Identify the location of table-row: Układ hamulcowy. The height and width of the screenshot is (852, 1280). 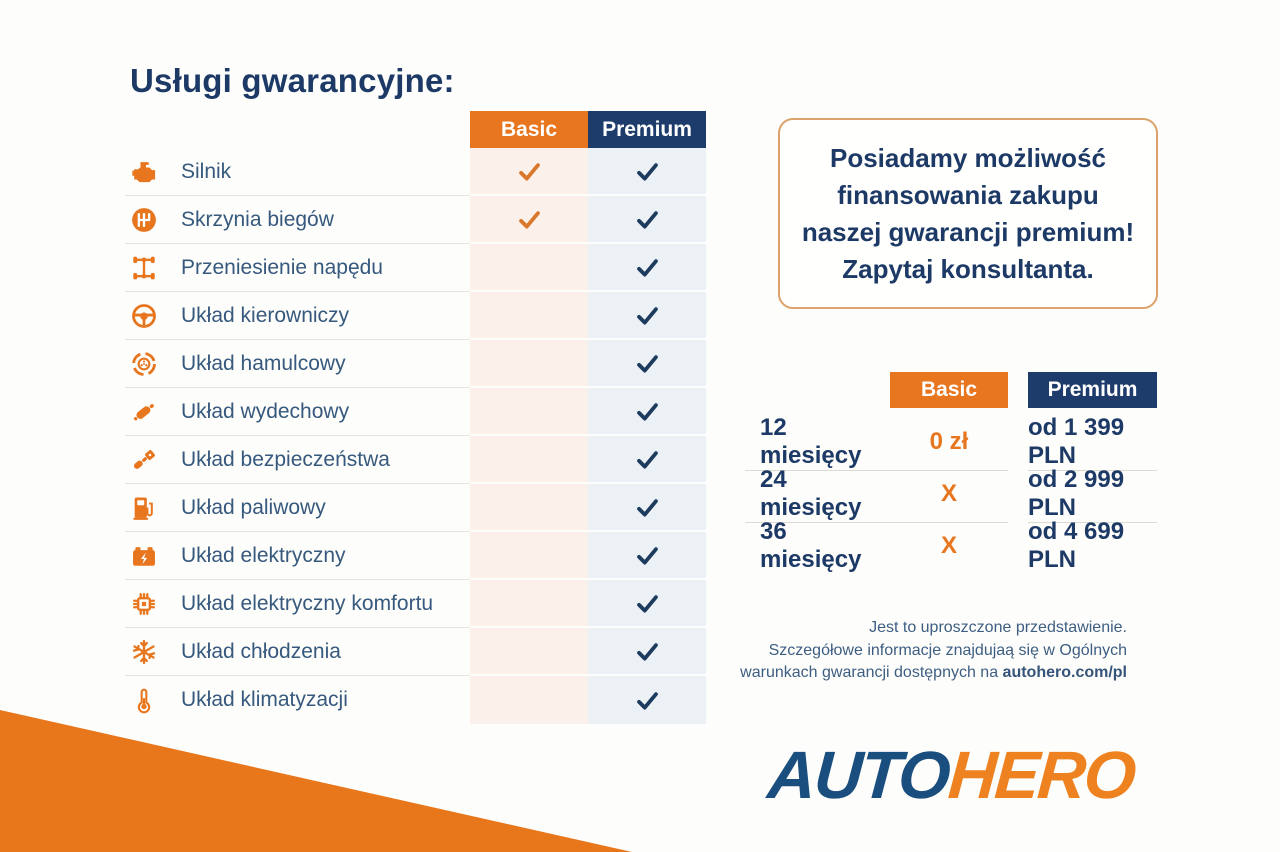
(415, 364).